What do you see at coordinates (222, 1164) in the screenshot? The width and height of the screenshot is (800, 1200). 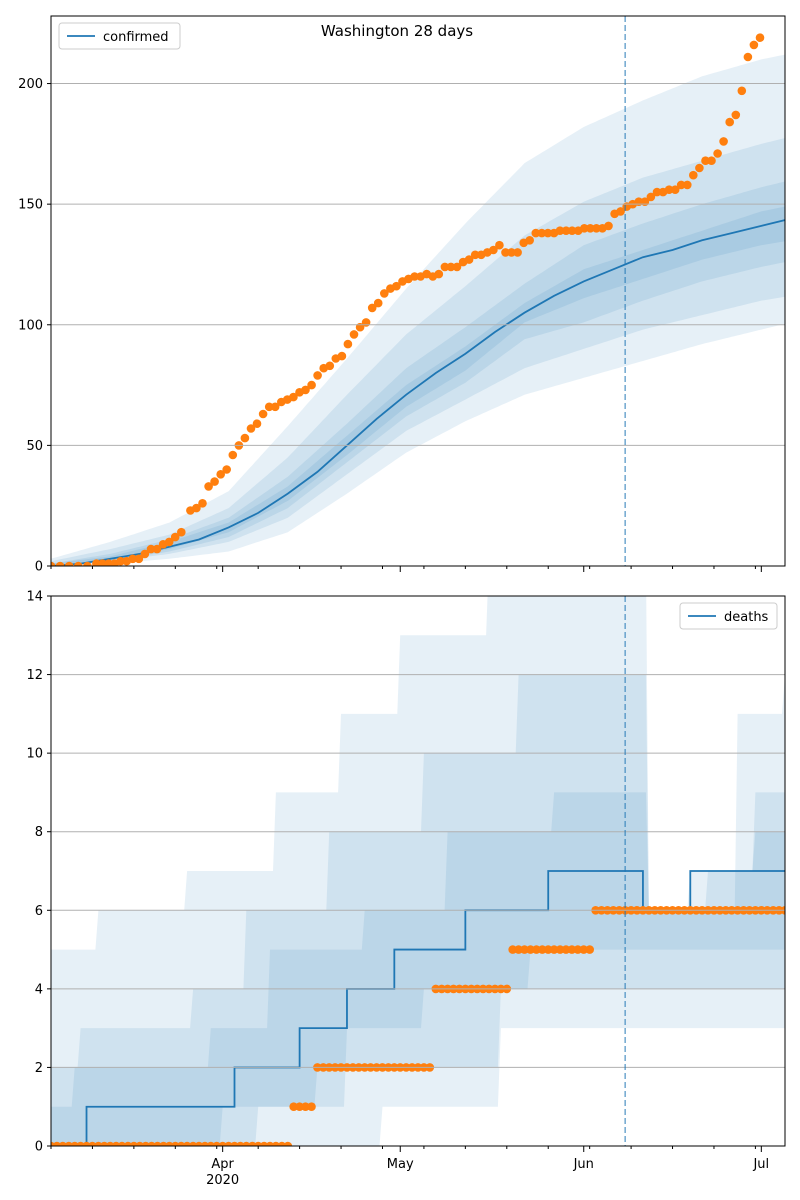 I see `x-tick-label: Apr` at bounding box center [222, 1164].